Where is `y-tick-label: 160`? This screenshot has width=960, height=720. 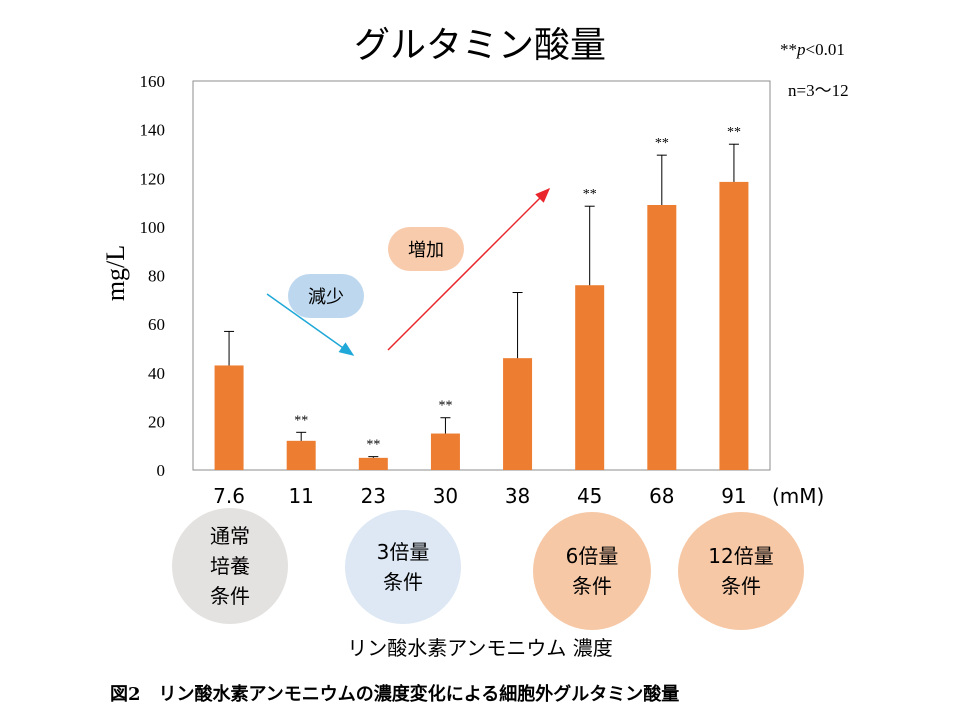
y-tick-label: 160 is located at coordinates (153, 81).